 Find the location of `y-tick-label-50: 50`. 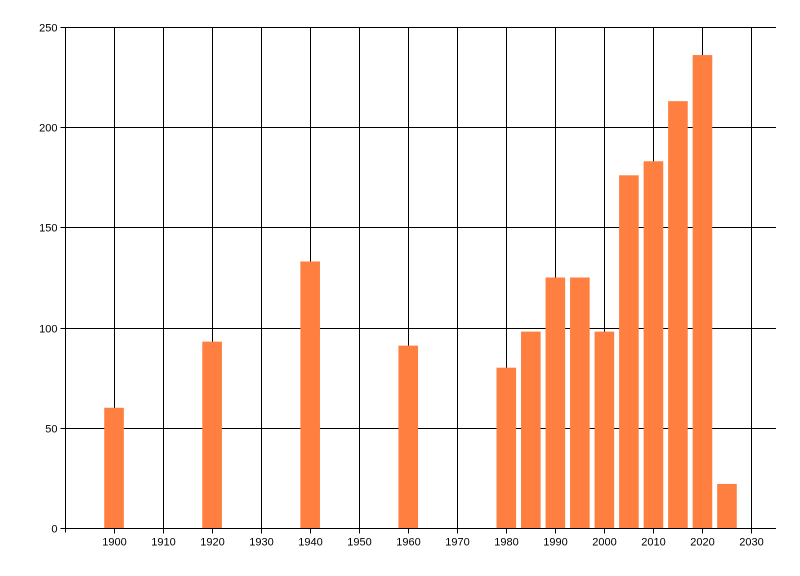

y-tick-label-50: 50 is located at coordinates (51, 430).